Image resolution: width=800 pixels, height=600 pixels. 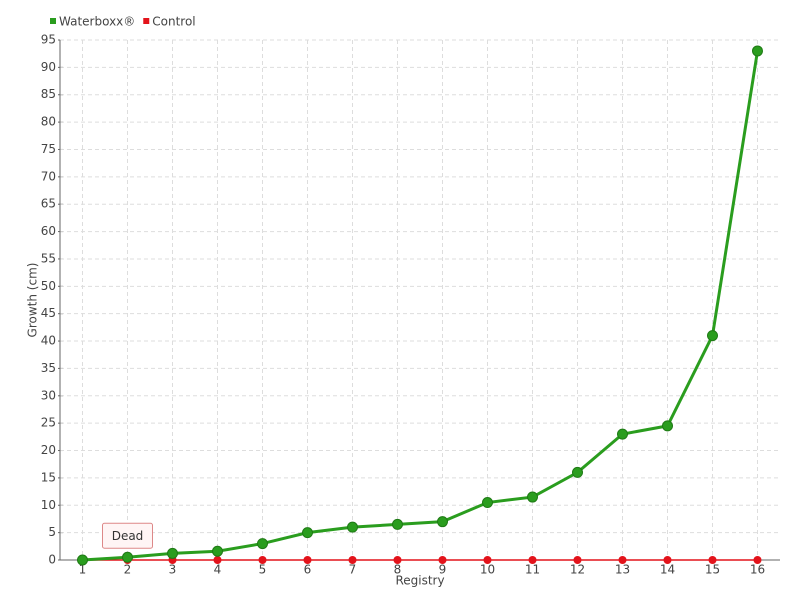 I want to click on x-tick-label: 15, so click(x=712, y=570).